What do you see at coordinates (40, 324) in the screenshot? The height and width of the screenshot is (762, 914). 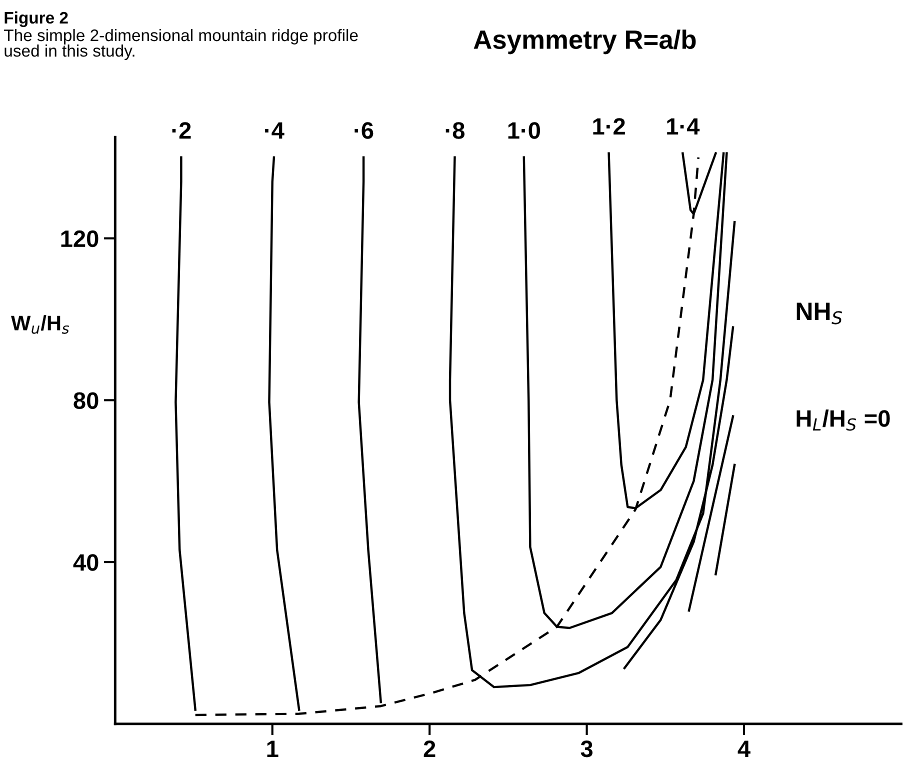 I see `y-axis-title: W$_{u}$/H$_{s}$` at bounding box center [40, 324].